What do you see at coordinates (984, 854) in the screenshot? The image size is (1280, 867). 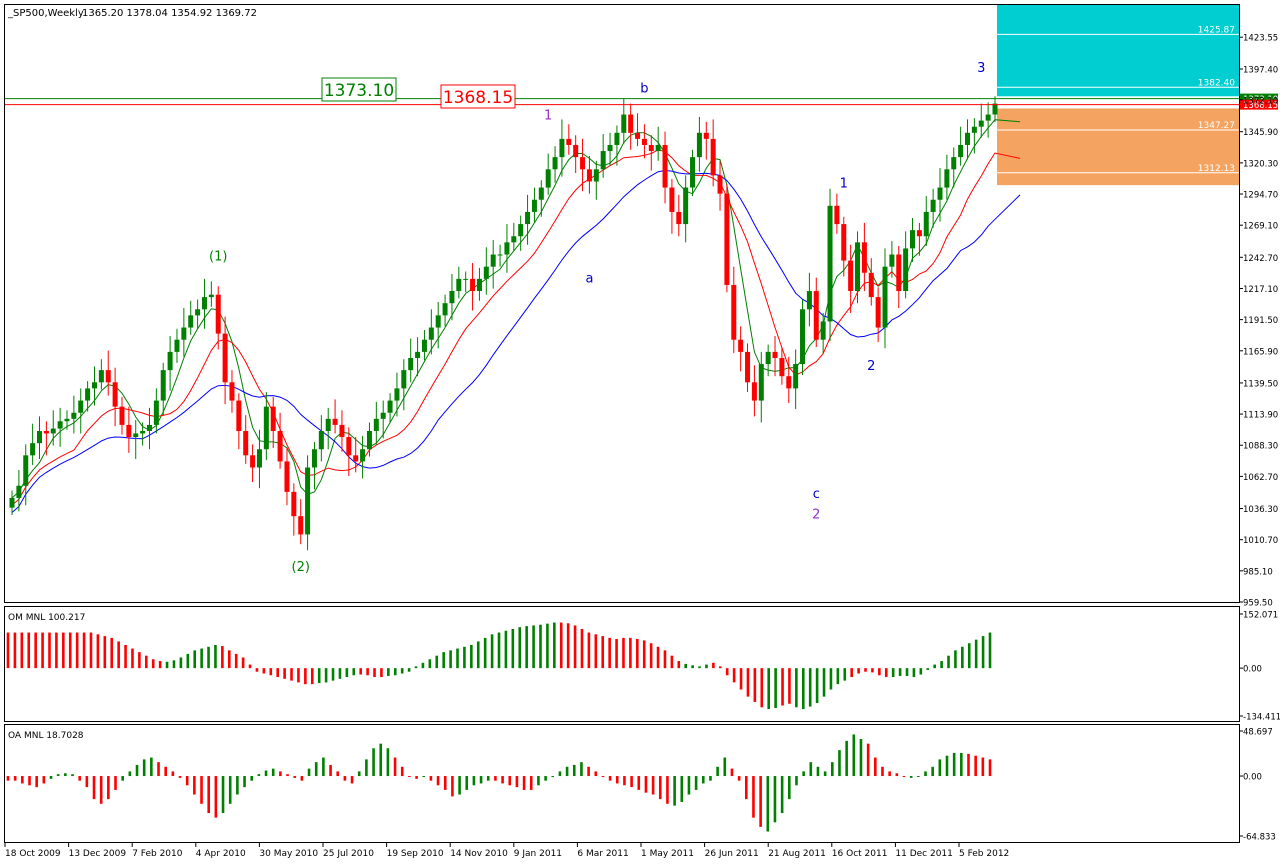 I see `x-tick-label: 5 Feb 2012` at bounding box center [984, 854].